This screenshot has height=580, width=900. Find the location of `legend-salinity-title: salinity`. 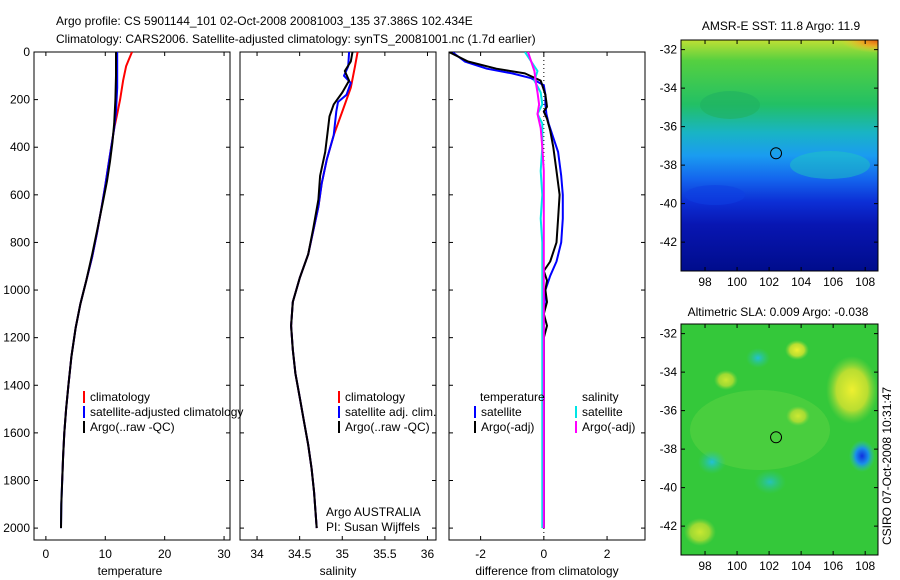

legend-salinity-title: salinity is located at coordinates (600, 397).